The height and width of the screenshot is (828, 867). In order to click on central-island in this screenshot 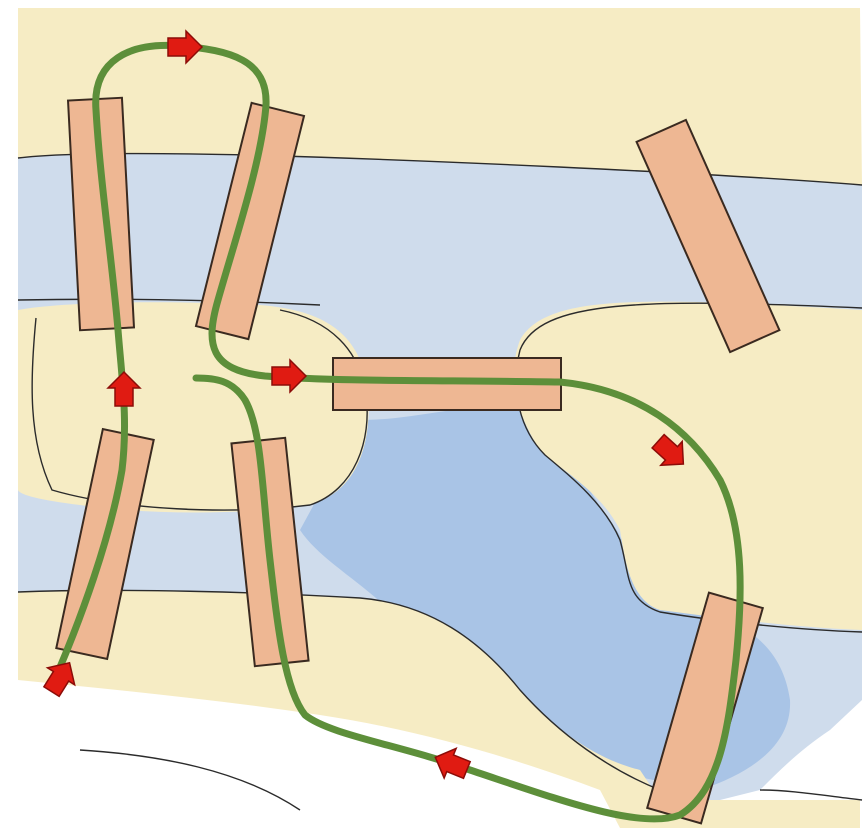, I will do `click(193, 407)`.